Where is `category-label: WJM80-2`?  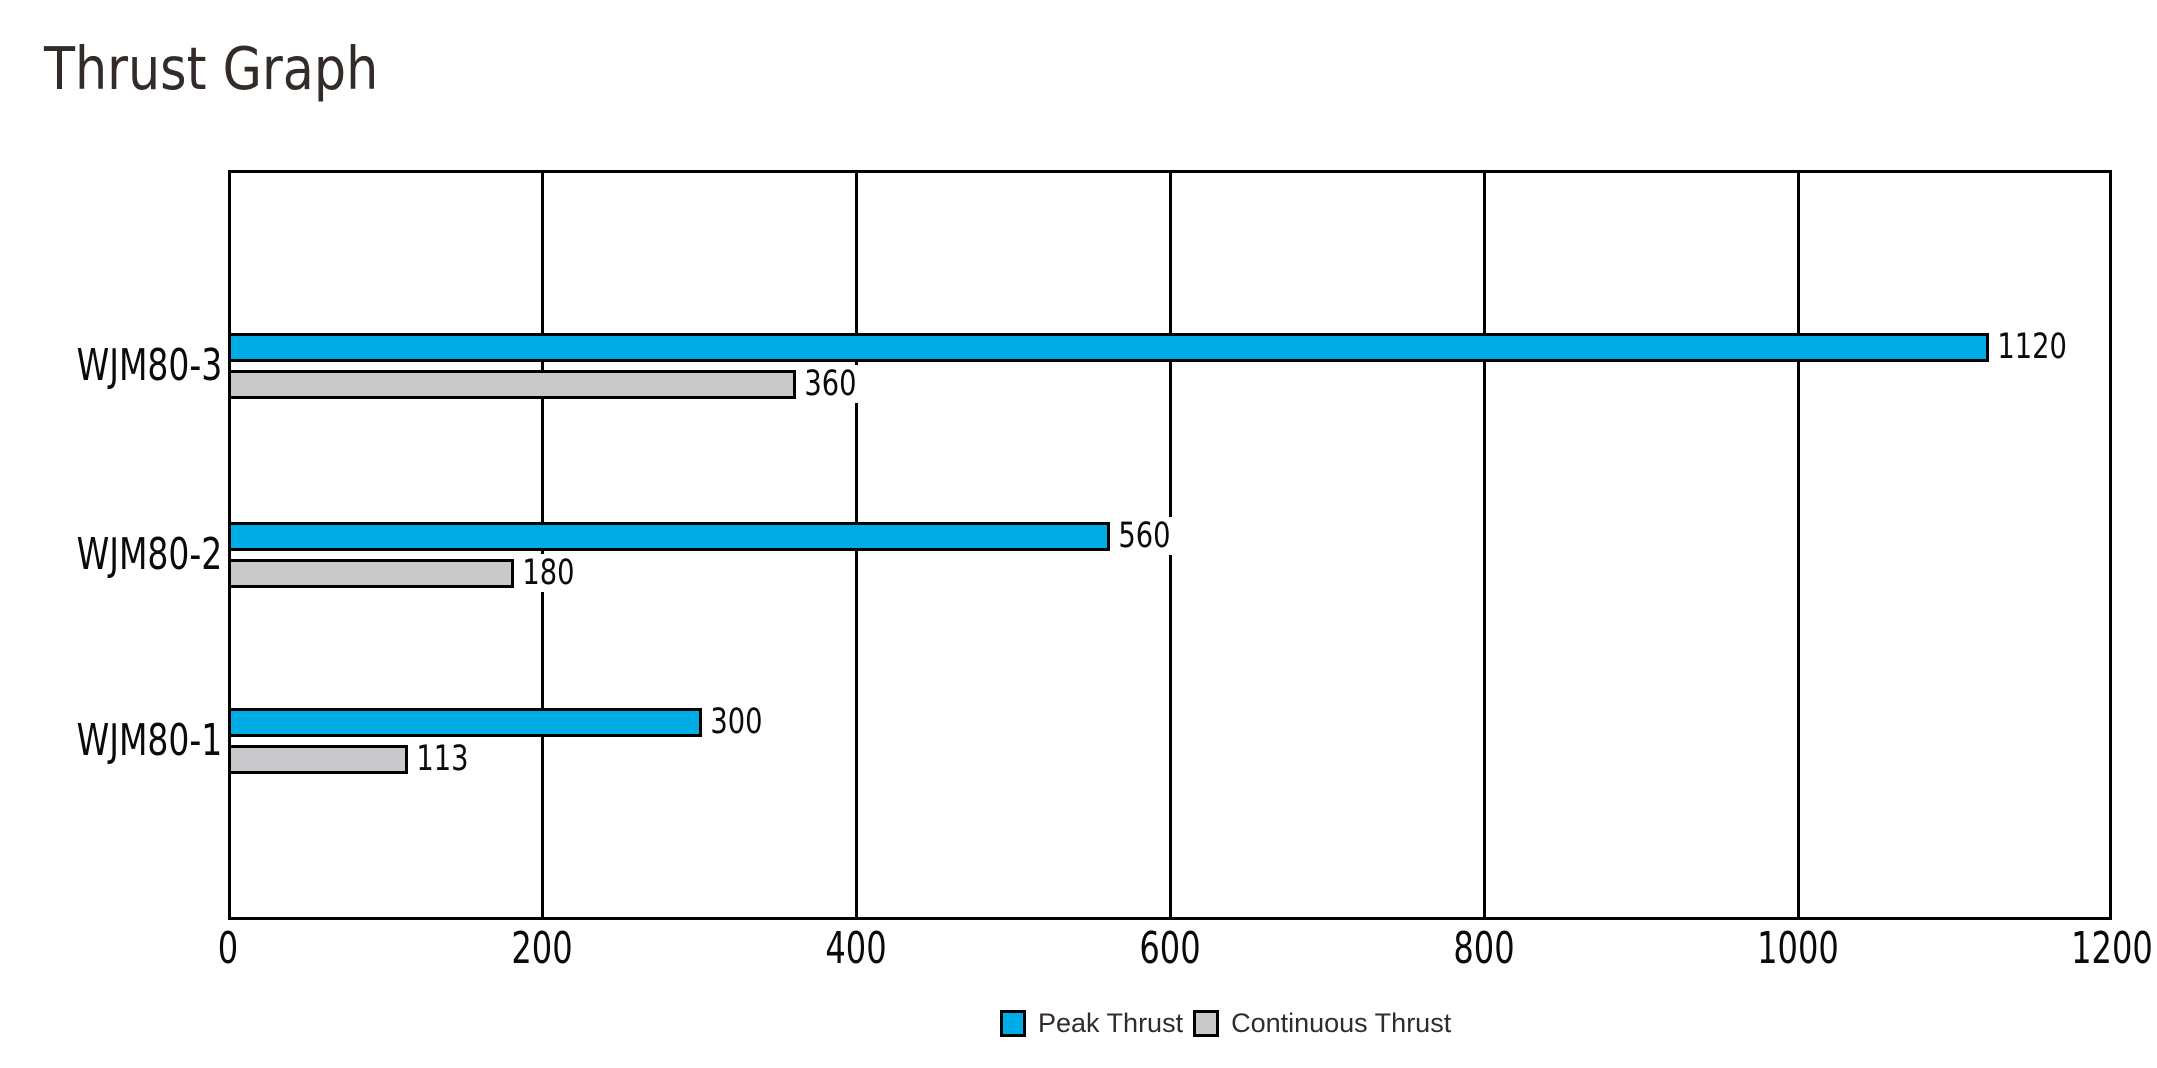
category-label: WJM80-2 is located at coordinates (149, 554).